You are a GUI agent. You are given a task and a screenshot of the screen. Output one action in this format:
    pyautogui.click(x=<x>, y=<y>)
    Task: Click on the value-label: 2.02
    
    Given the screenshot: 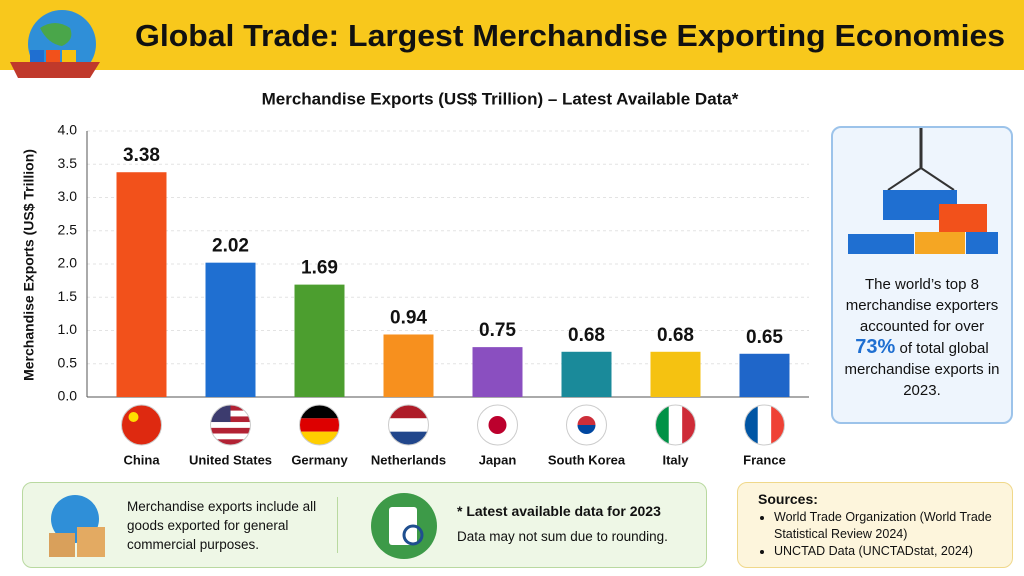 What is the action you would take?
    pyautogui.click(x=230, y=246)
    